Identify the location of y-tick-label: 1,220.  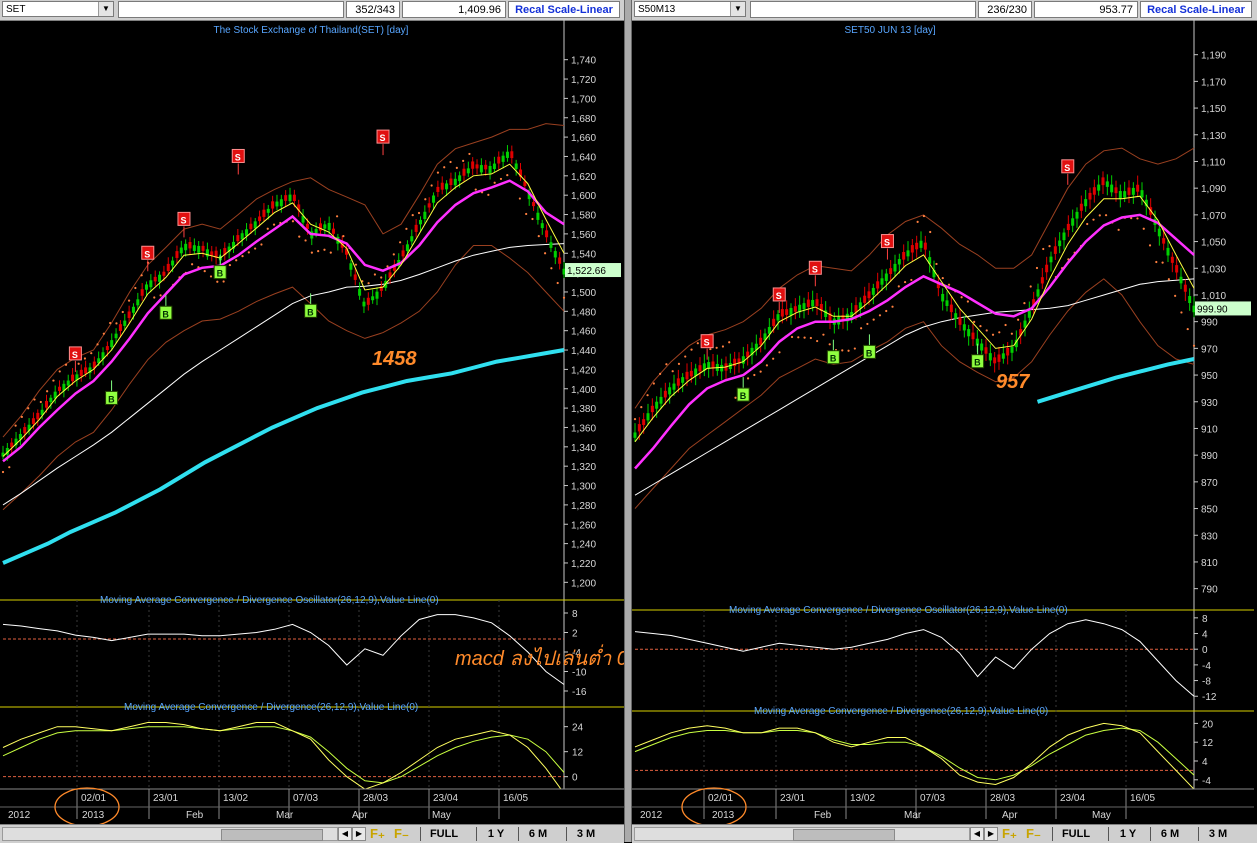
(583, 564).